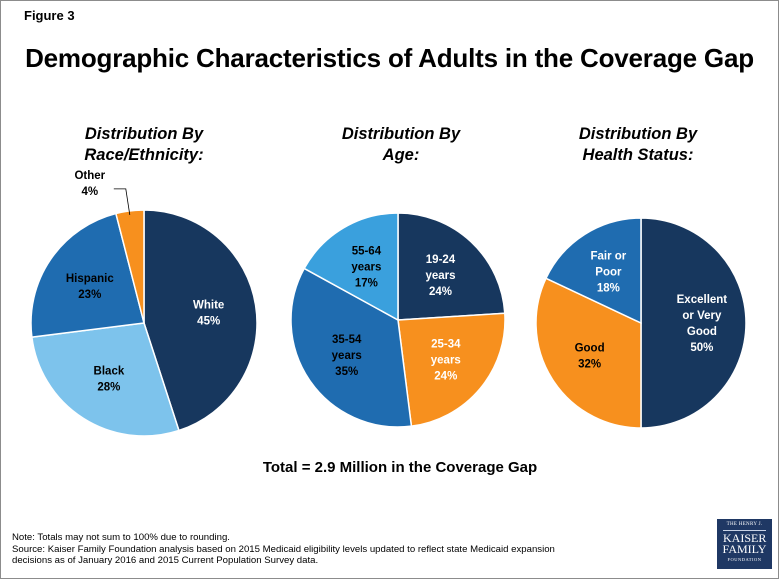 The height and width of the screenshot is (579, 779). Describe the element at coordinates (638, 155) in the screenshot. I see `pie-health-subtitle-line-2: Health Status:` at that location.